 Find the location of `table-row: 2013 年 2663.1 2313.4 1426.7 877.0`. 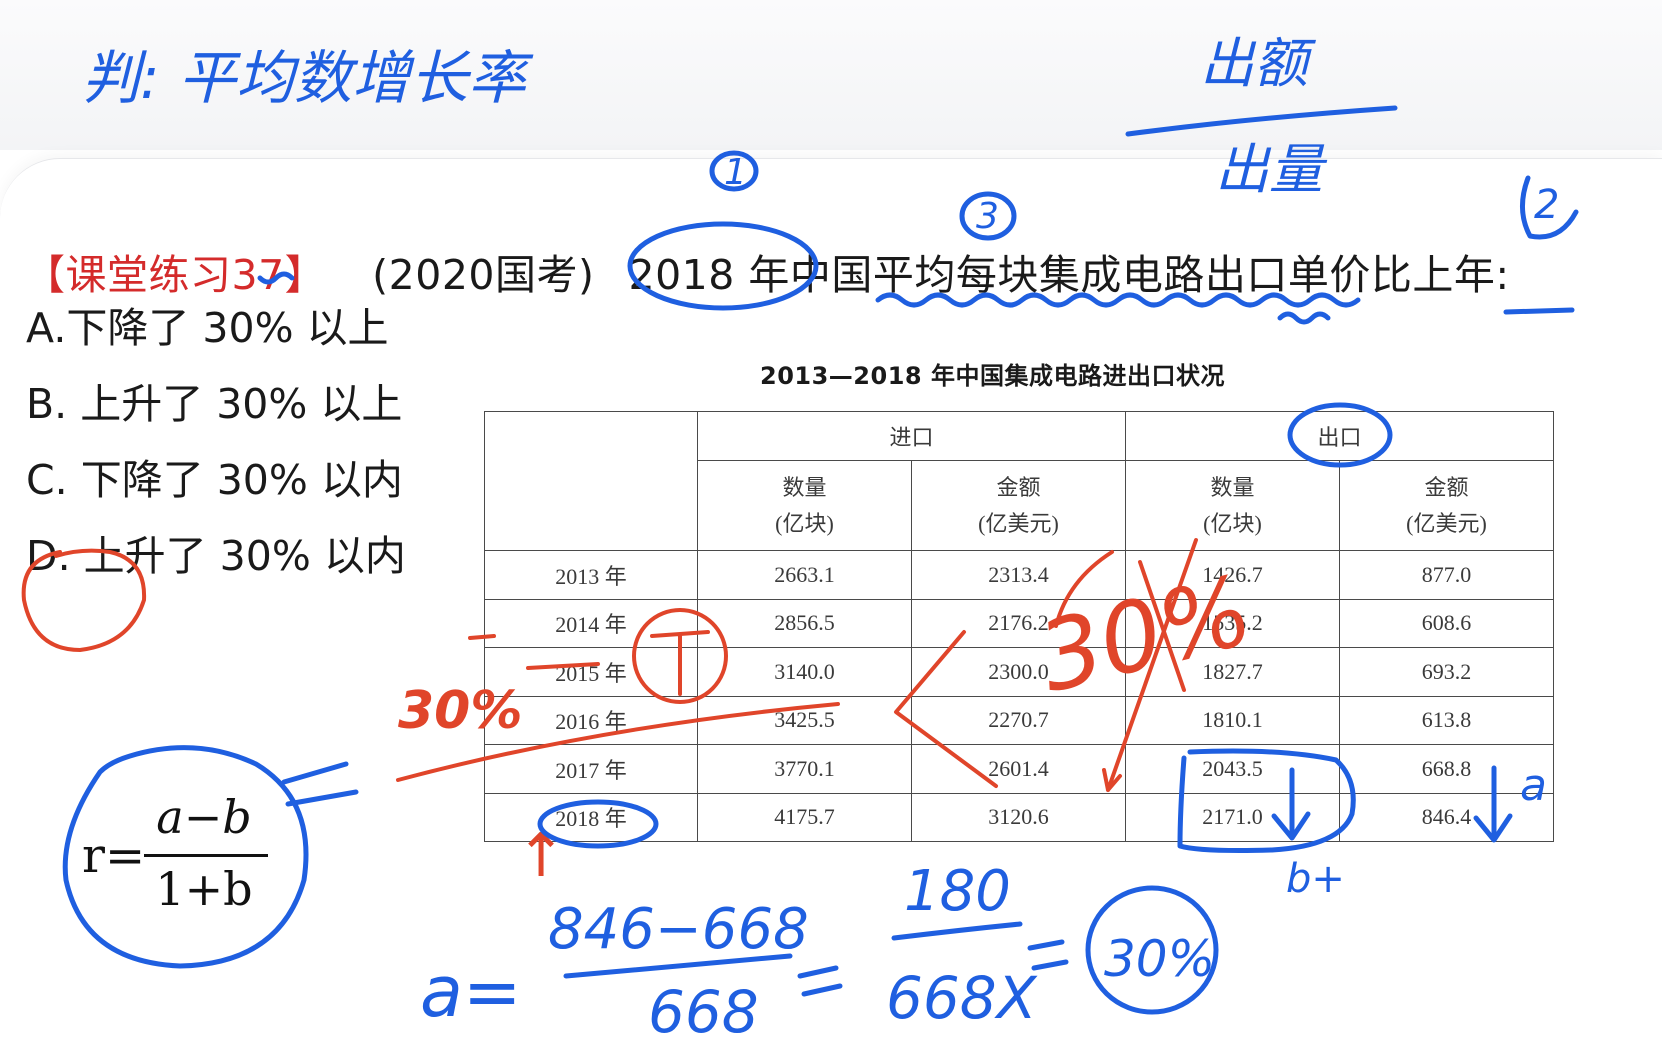

table-row: 2013 年 2663.1 2313.4 1426.7 877.0 is located at coordinates (1019, 575).